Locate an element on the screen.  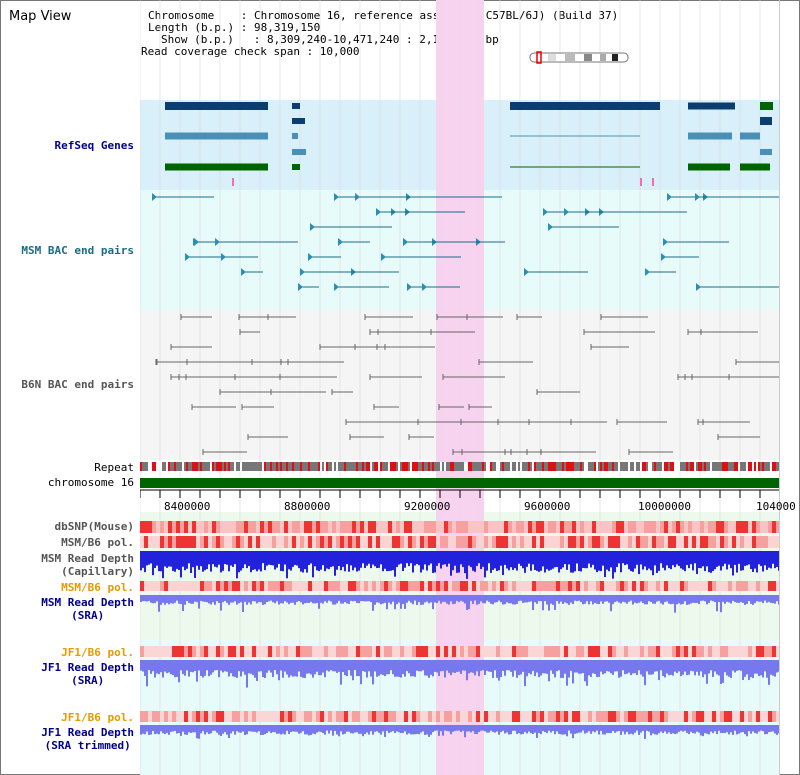
track-label-msm-read-depth-cap: MSM Read Depth (Capillary) is located at coordinates (87, 565).